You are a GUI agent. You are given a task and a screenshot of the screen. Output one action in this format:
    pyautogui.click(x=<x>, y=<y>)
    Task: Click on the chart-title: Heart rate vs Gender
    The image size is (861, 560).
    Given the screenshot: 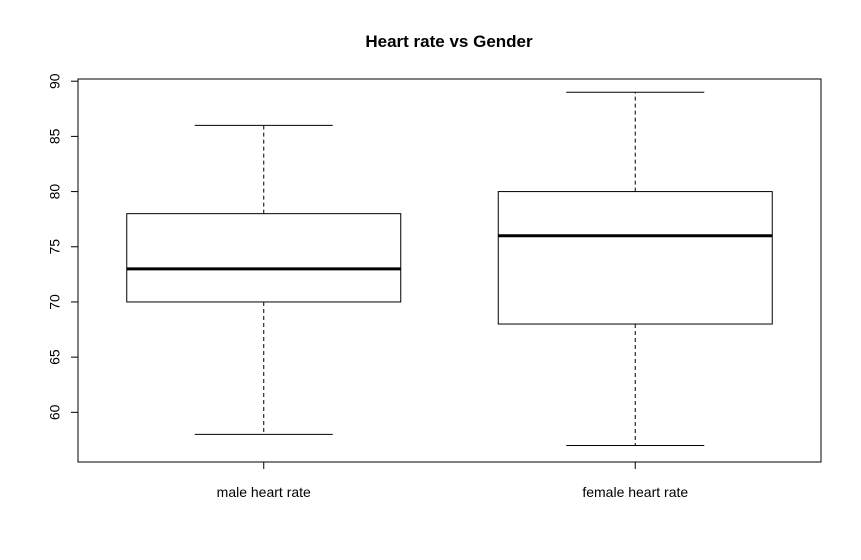 What is the action you would take?
    pyautogui.click(x=449, y=41)
    